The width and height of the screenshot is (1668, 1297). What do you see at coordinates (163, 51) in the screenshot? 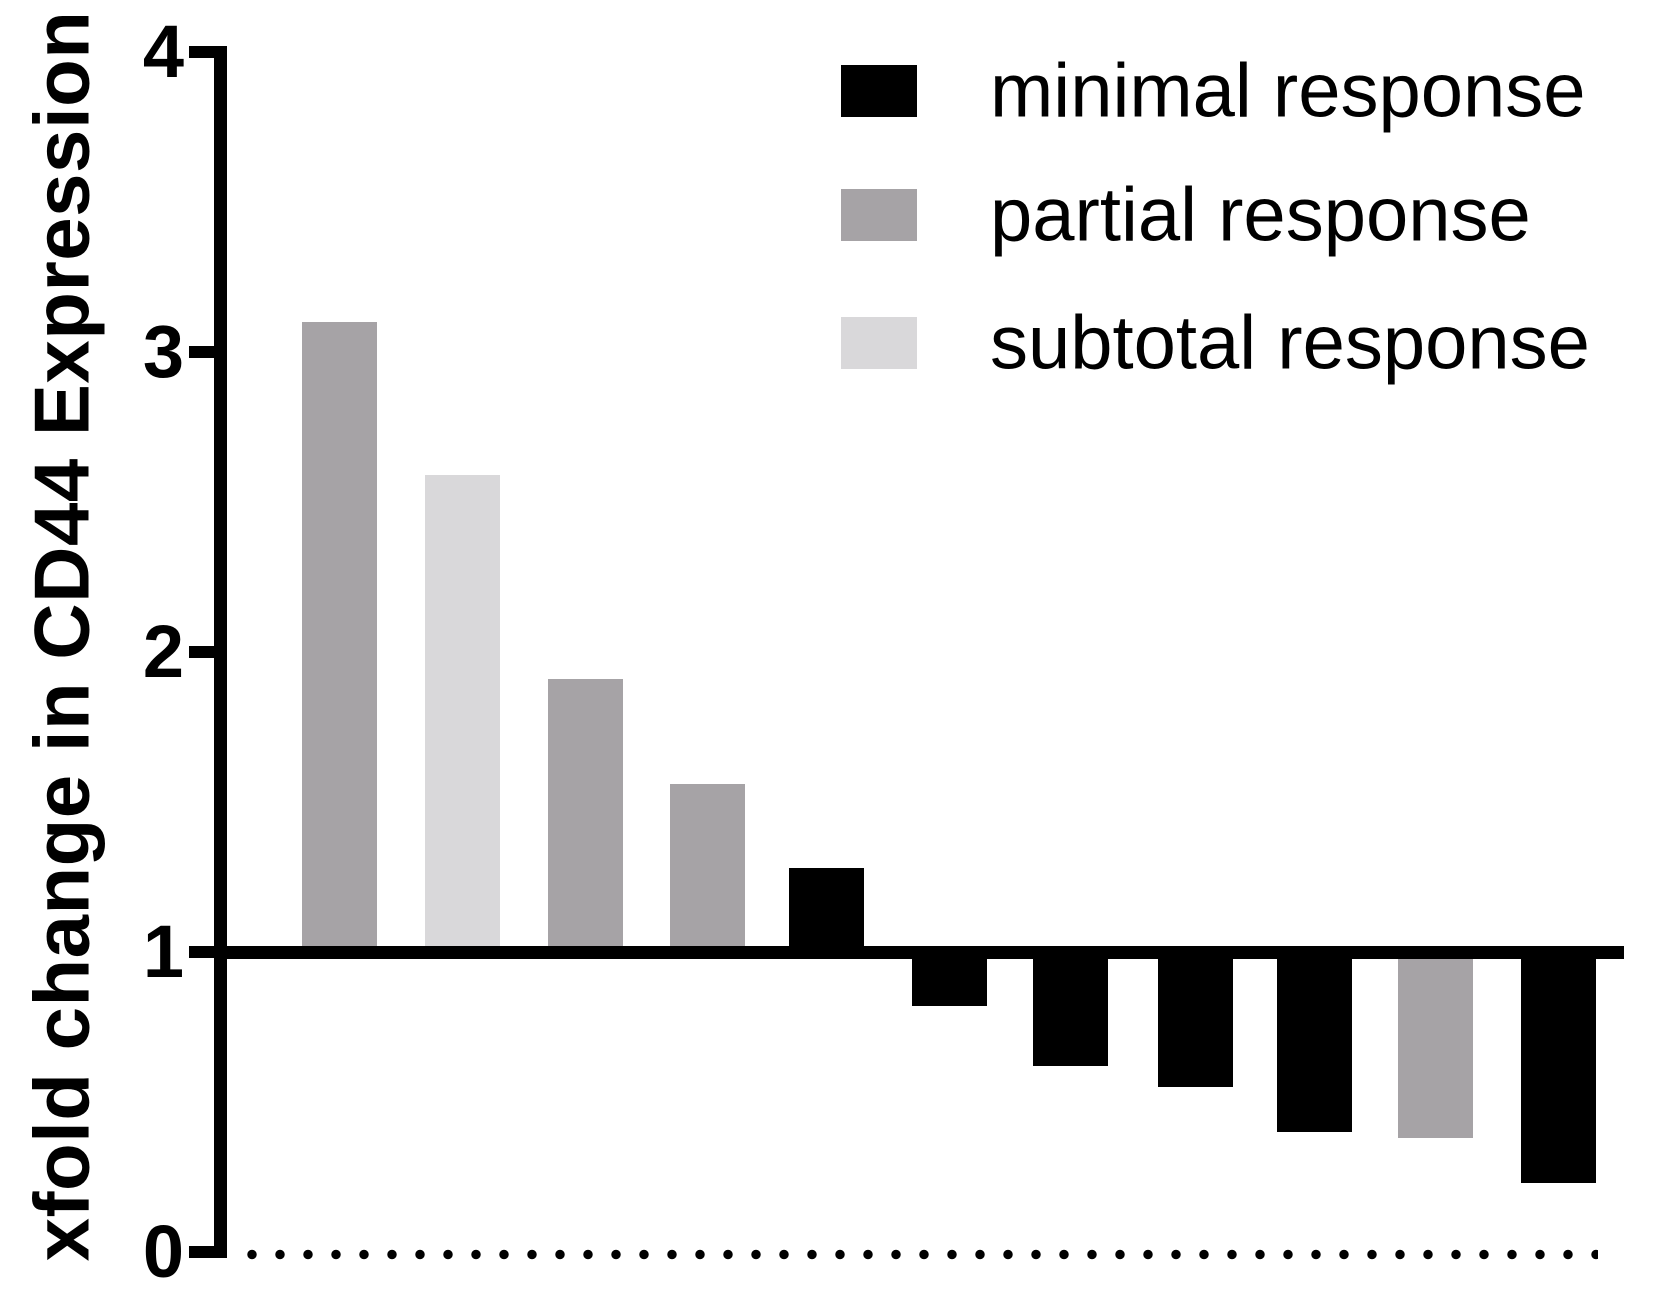
I see `y-axis-tick-label: 4` at bounding box center [163, 51].